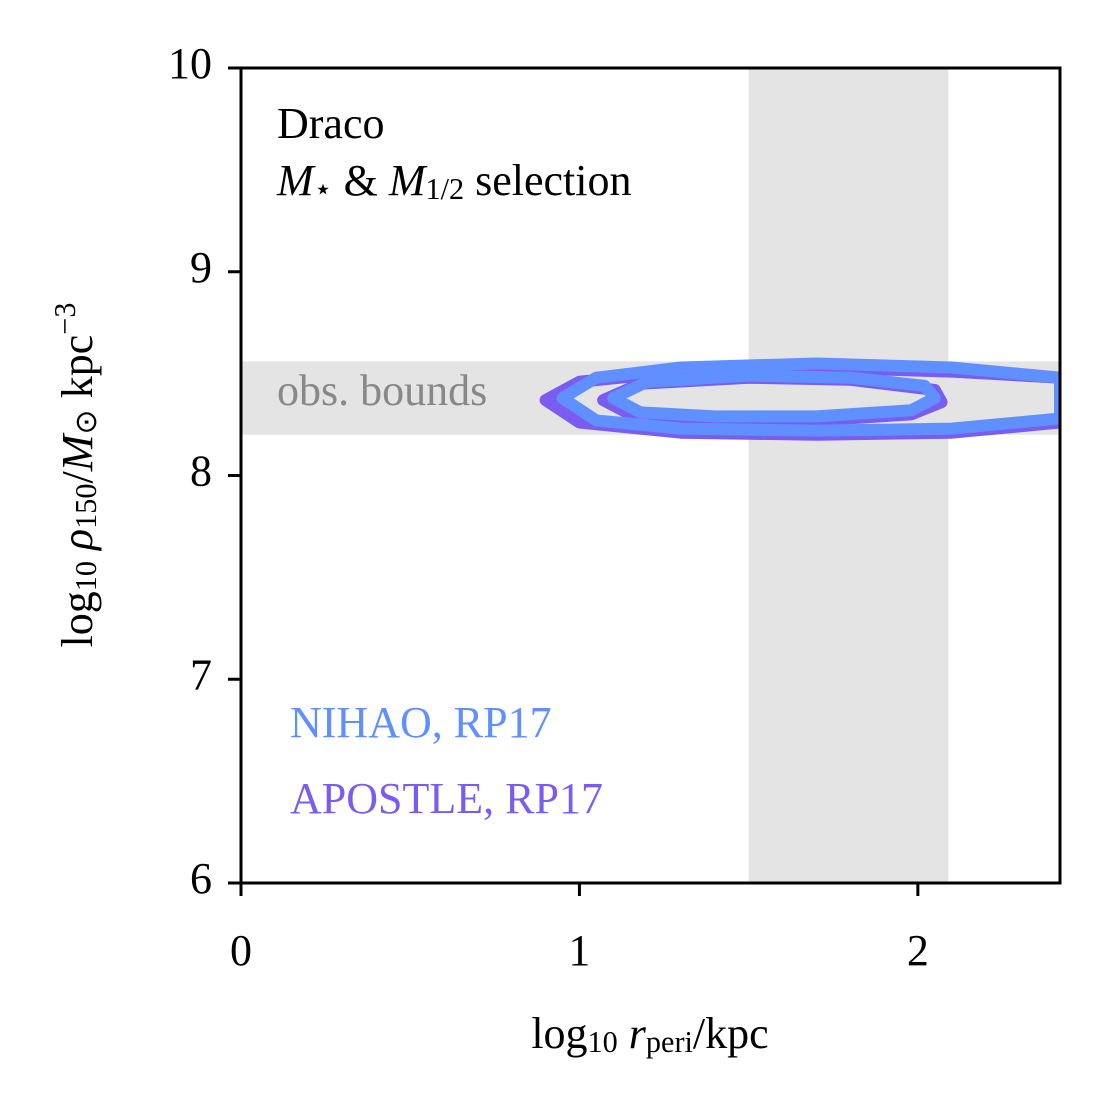 The image size is (1111, 1118). I want to click on y-axis-label: log10 ρ150/M⊙ kpc−3, so click(75, 475).